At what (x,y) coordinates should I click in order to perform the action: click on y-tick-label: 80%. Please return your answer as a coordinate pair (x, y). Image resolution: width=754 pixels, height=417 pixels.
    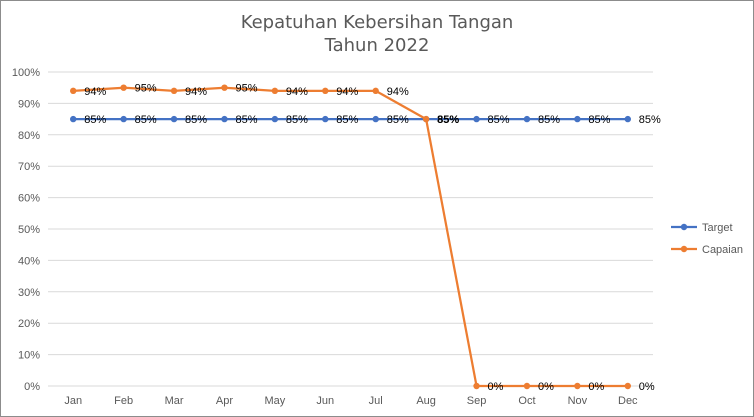
    Looking at the image, I should click on (29, 136).